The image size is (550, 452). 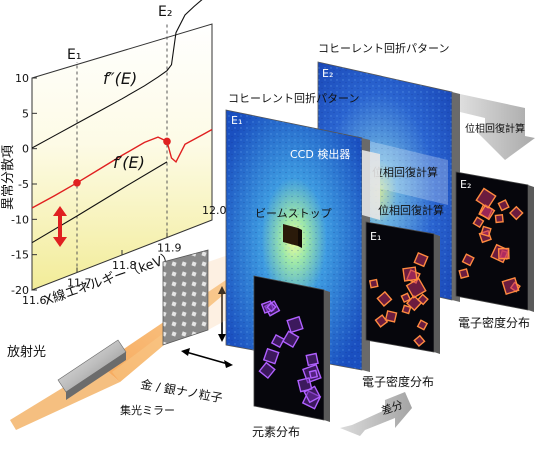 I want to click on nanoparticle-sample, so click(x=185, y=297).